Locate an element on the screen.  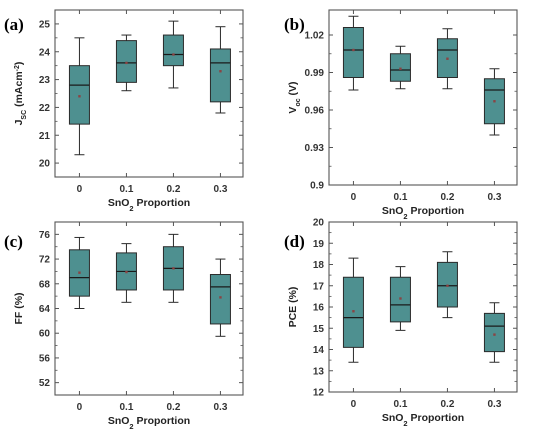
y-tick-label: 68 is located at coordinates (45, 284).